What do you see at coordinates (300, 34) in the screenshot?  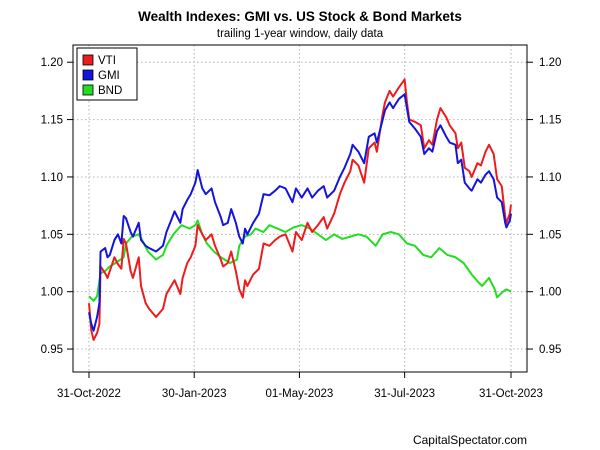 I see `chart-subtitle: trailing 1-year window, daily data` at bounding box center [300, 34].